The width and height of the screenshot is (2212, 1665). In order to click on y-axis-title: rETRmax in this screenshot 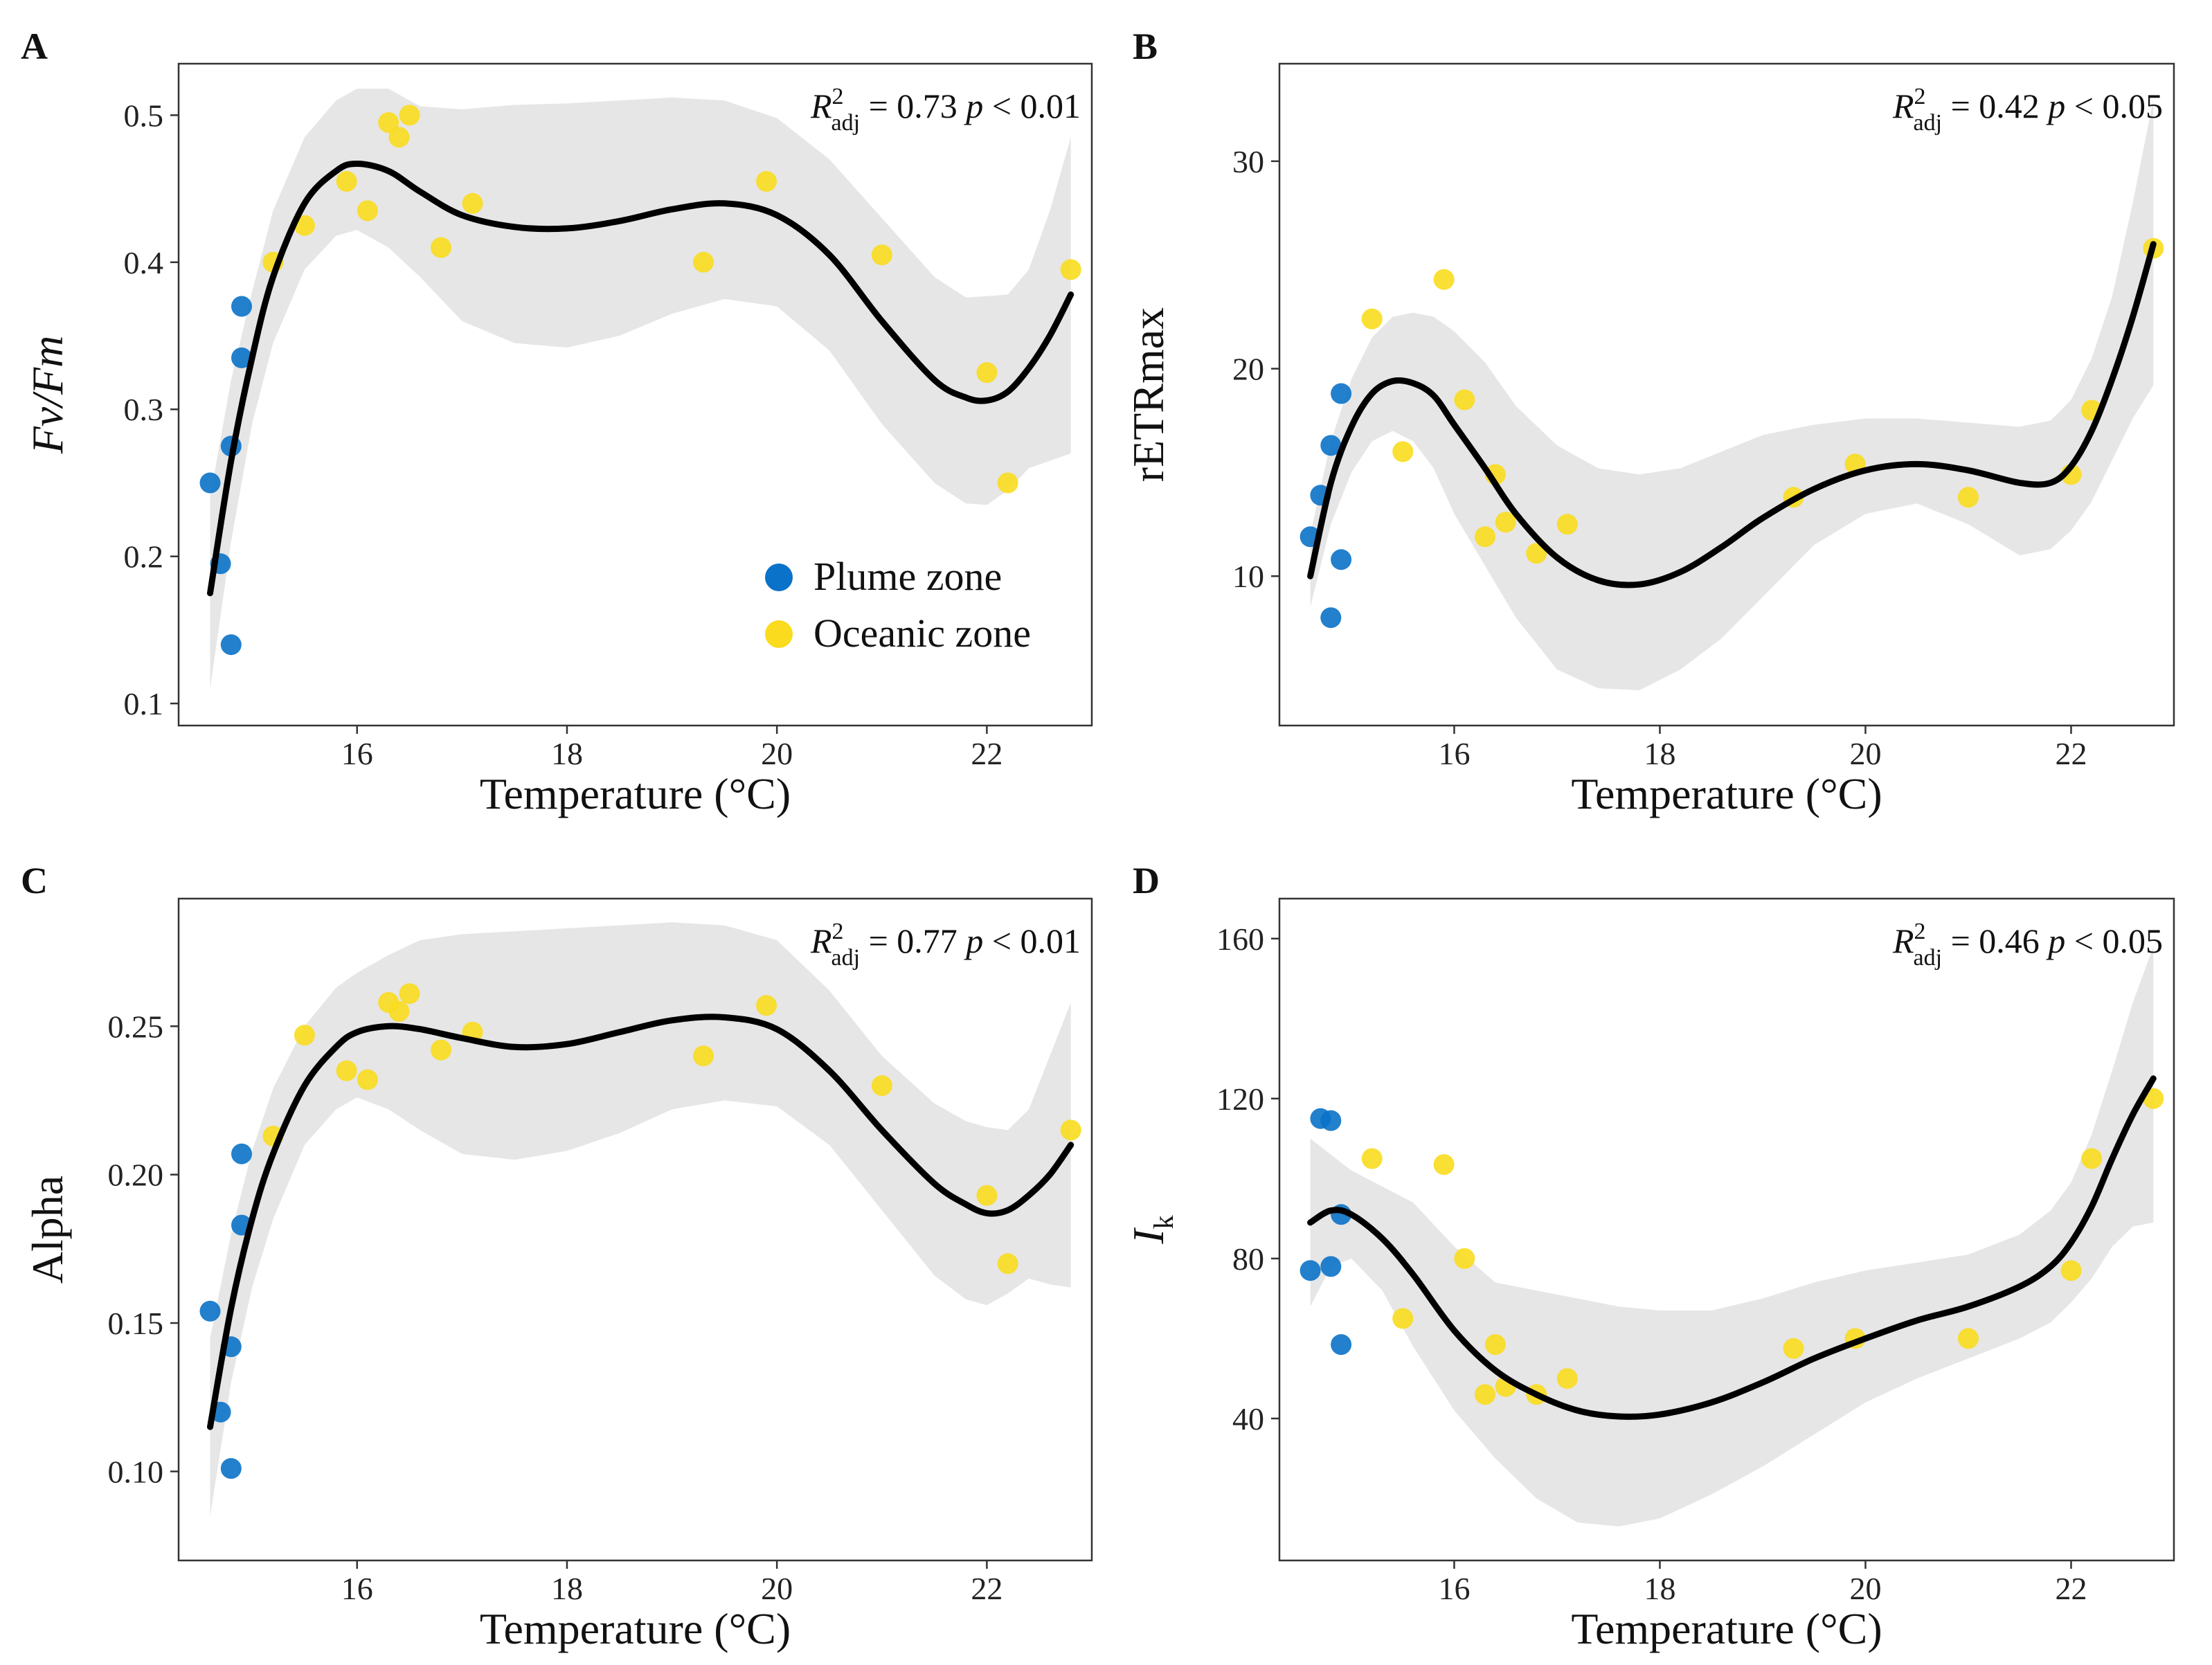, I will do `click(1148, 394)`.